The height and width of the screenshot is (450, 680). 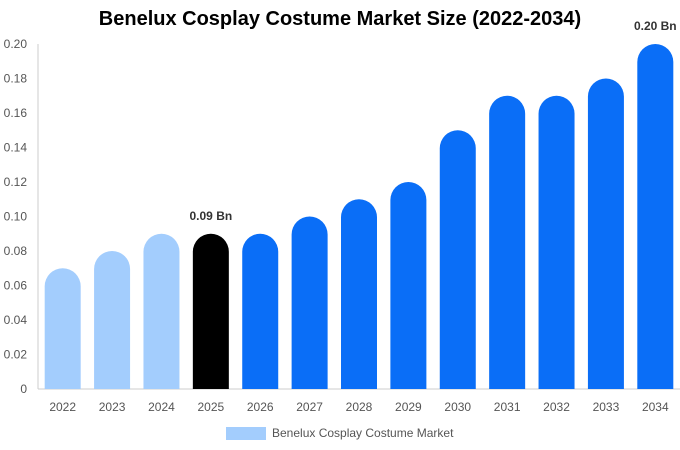 What do you see at coordinates (655, 26) in the screenshot?
I see `data-label-2034: 0.20 Bn` at bounding box center [655, 26].